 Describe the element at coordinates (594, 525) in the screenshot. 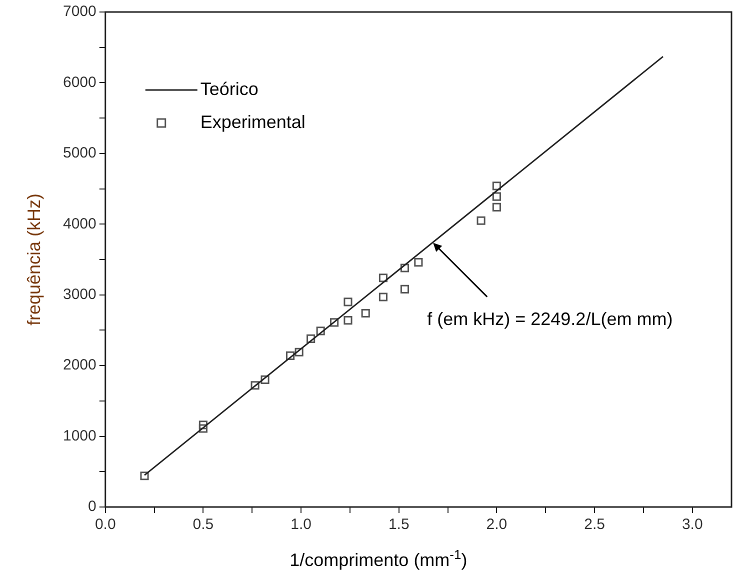

I see `x-tick-label: 2.5` at that location.